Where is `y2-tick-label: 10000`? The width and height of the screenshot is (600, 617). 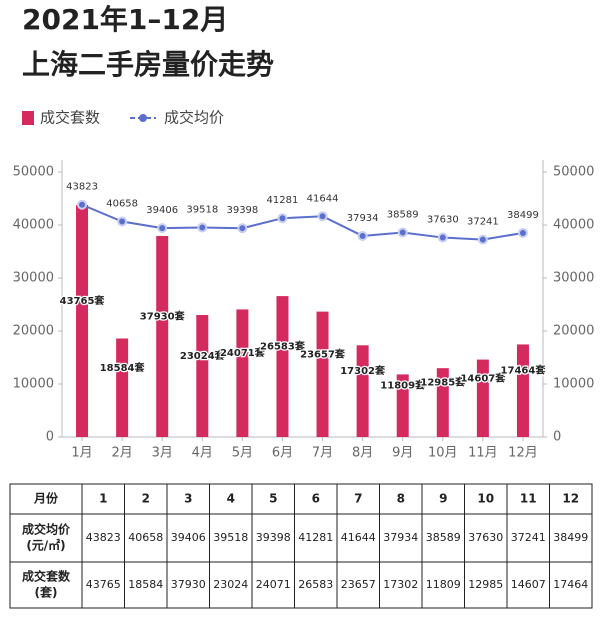 y2-tick-label: 10000 is located at coordinates (573, 384).